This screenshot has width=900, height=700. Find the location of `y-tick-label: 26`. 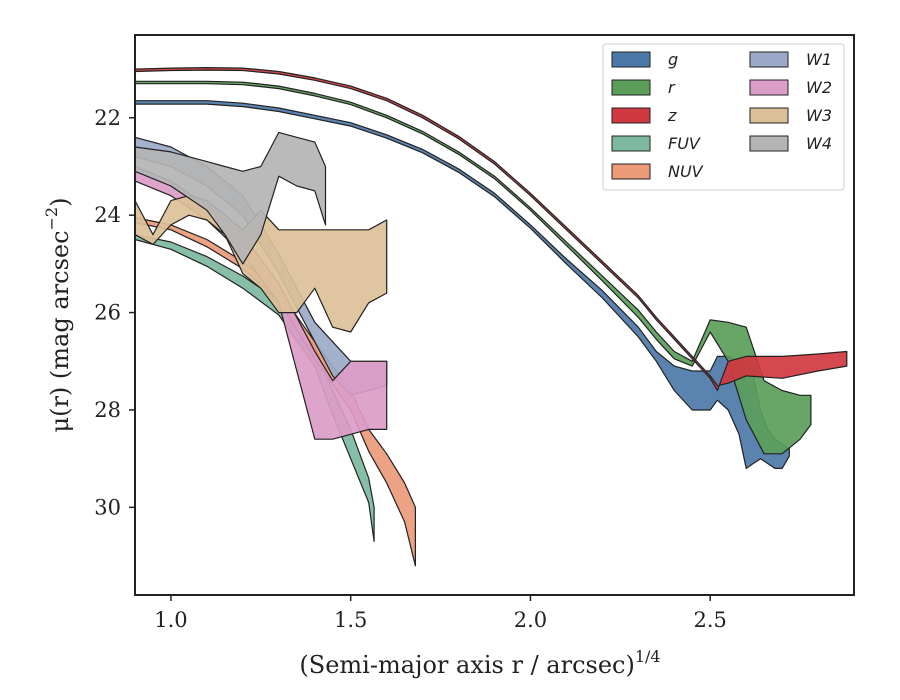

y-tick-label: 26 is located at coordinates (107, 313).